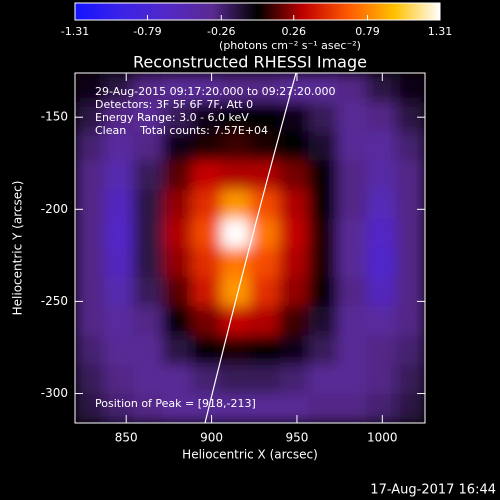  What do you see at coordinates (54, 393) in the screenshot?
I see `y-tick-label: -300` at bounding box center [54, 393].